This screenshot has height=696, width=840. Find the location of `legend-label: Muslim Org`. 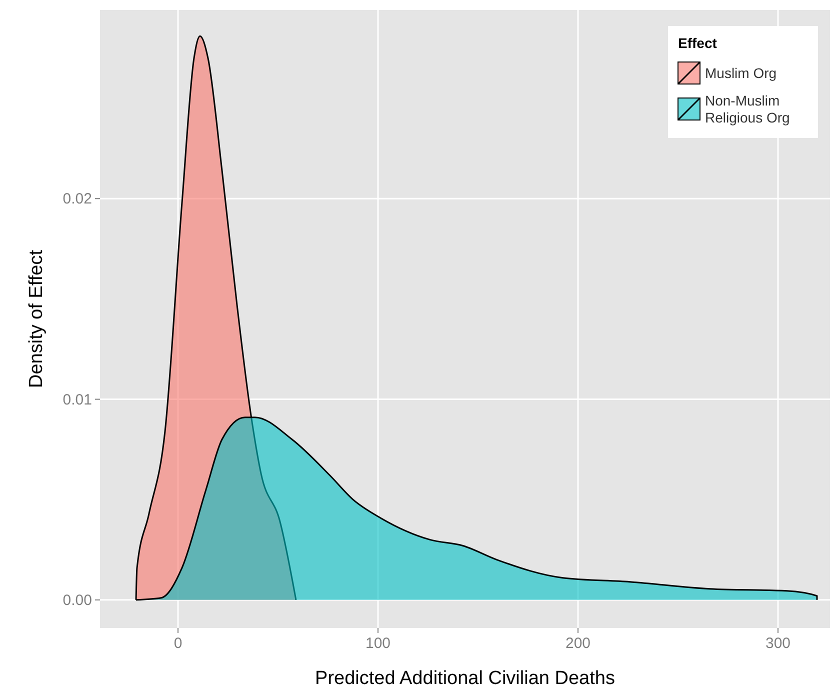

legend-label: Muslim Org is located at coordinates (741, 73).